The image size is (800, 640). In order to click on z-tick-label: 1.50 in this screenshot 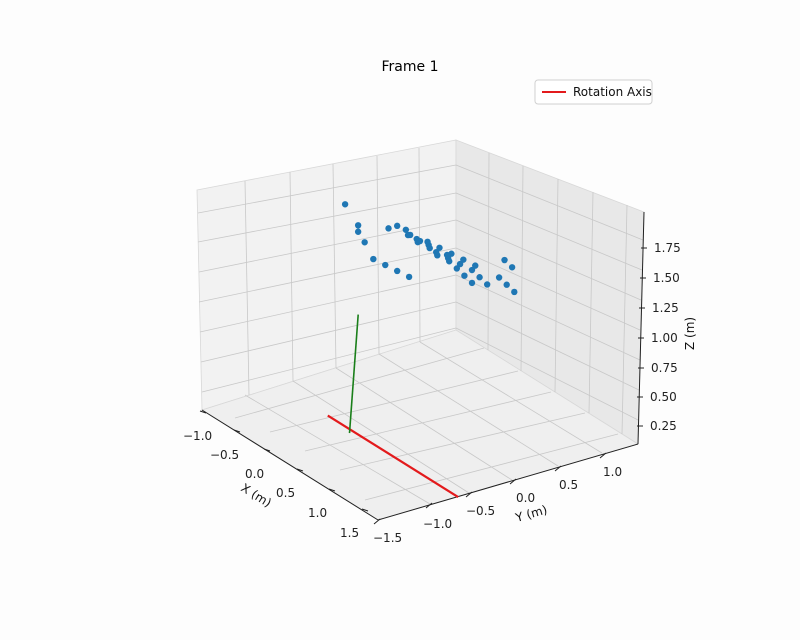, I will do `click(666, 278)`.